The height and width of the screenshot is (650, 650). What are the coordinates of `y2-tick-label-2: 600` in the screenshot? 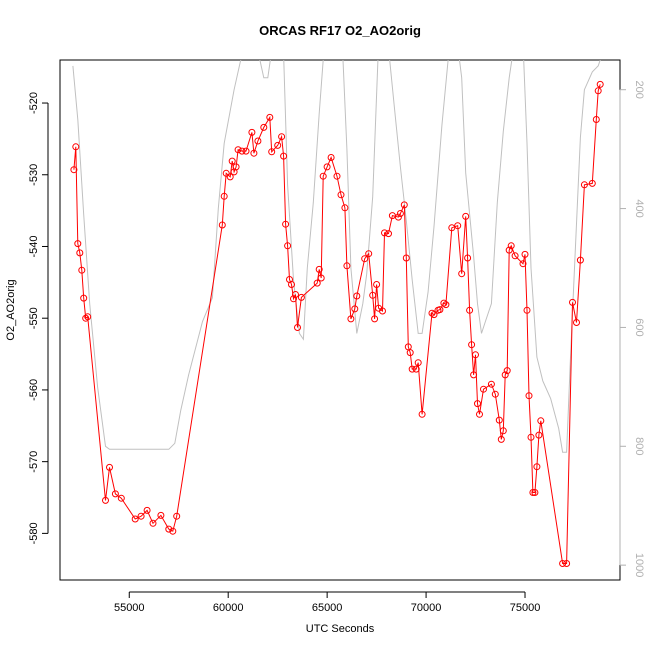 It's located at (639, 327).